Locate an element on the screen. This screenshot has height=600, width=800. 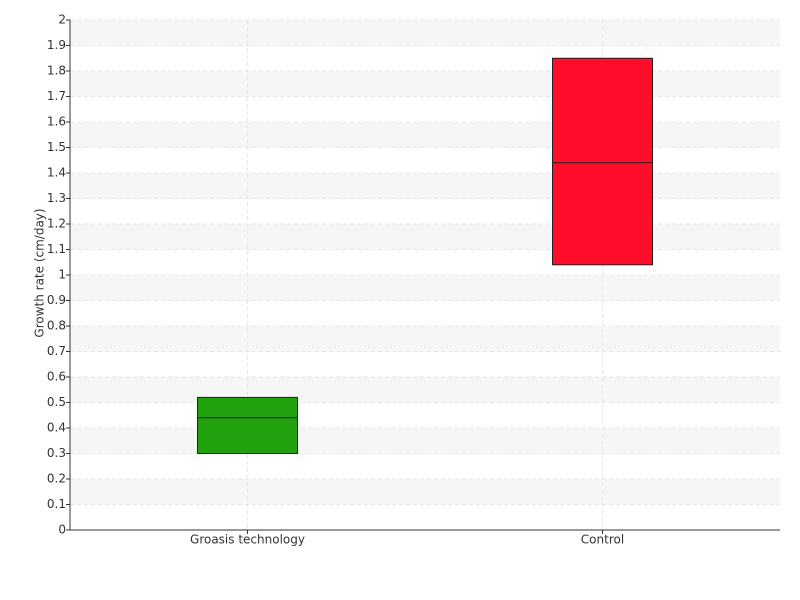
y-tick-label: 1.8 is located at coordinates (56, 71).